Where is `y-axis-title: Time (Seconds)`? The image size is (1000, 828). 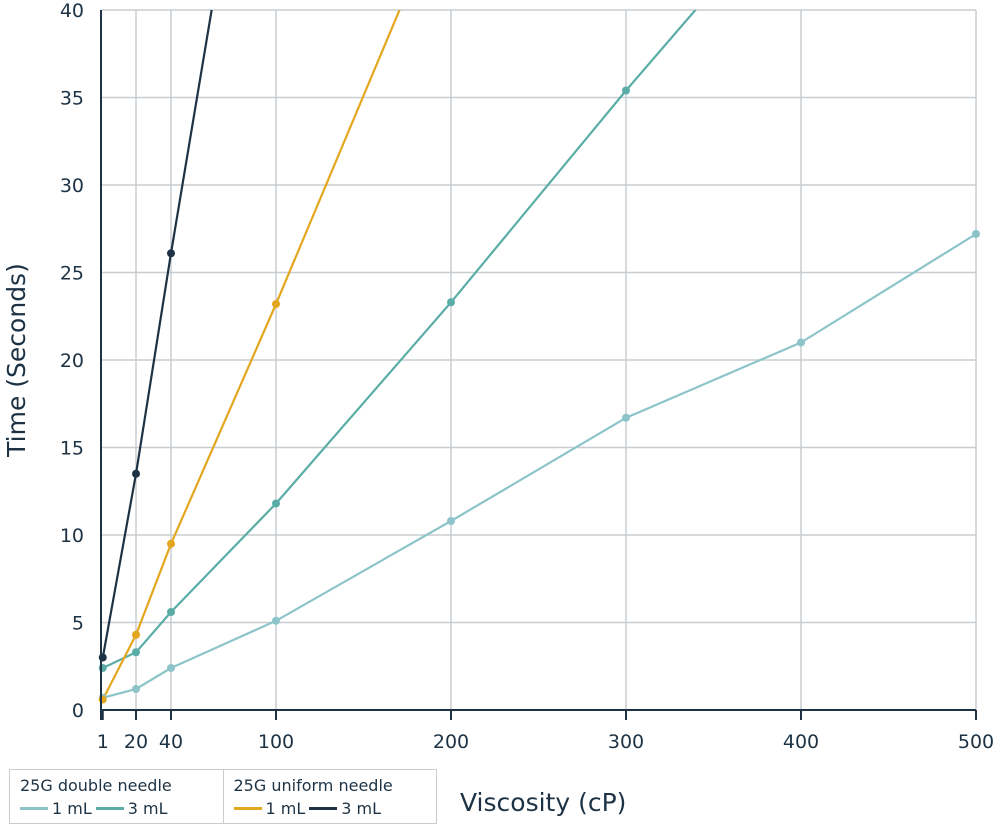 y-axis-title: Time (Seconds) is located at coordinates (16, 360).